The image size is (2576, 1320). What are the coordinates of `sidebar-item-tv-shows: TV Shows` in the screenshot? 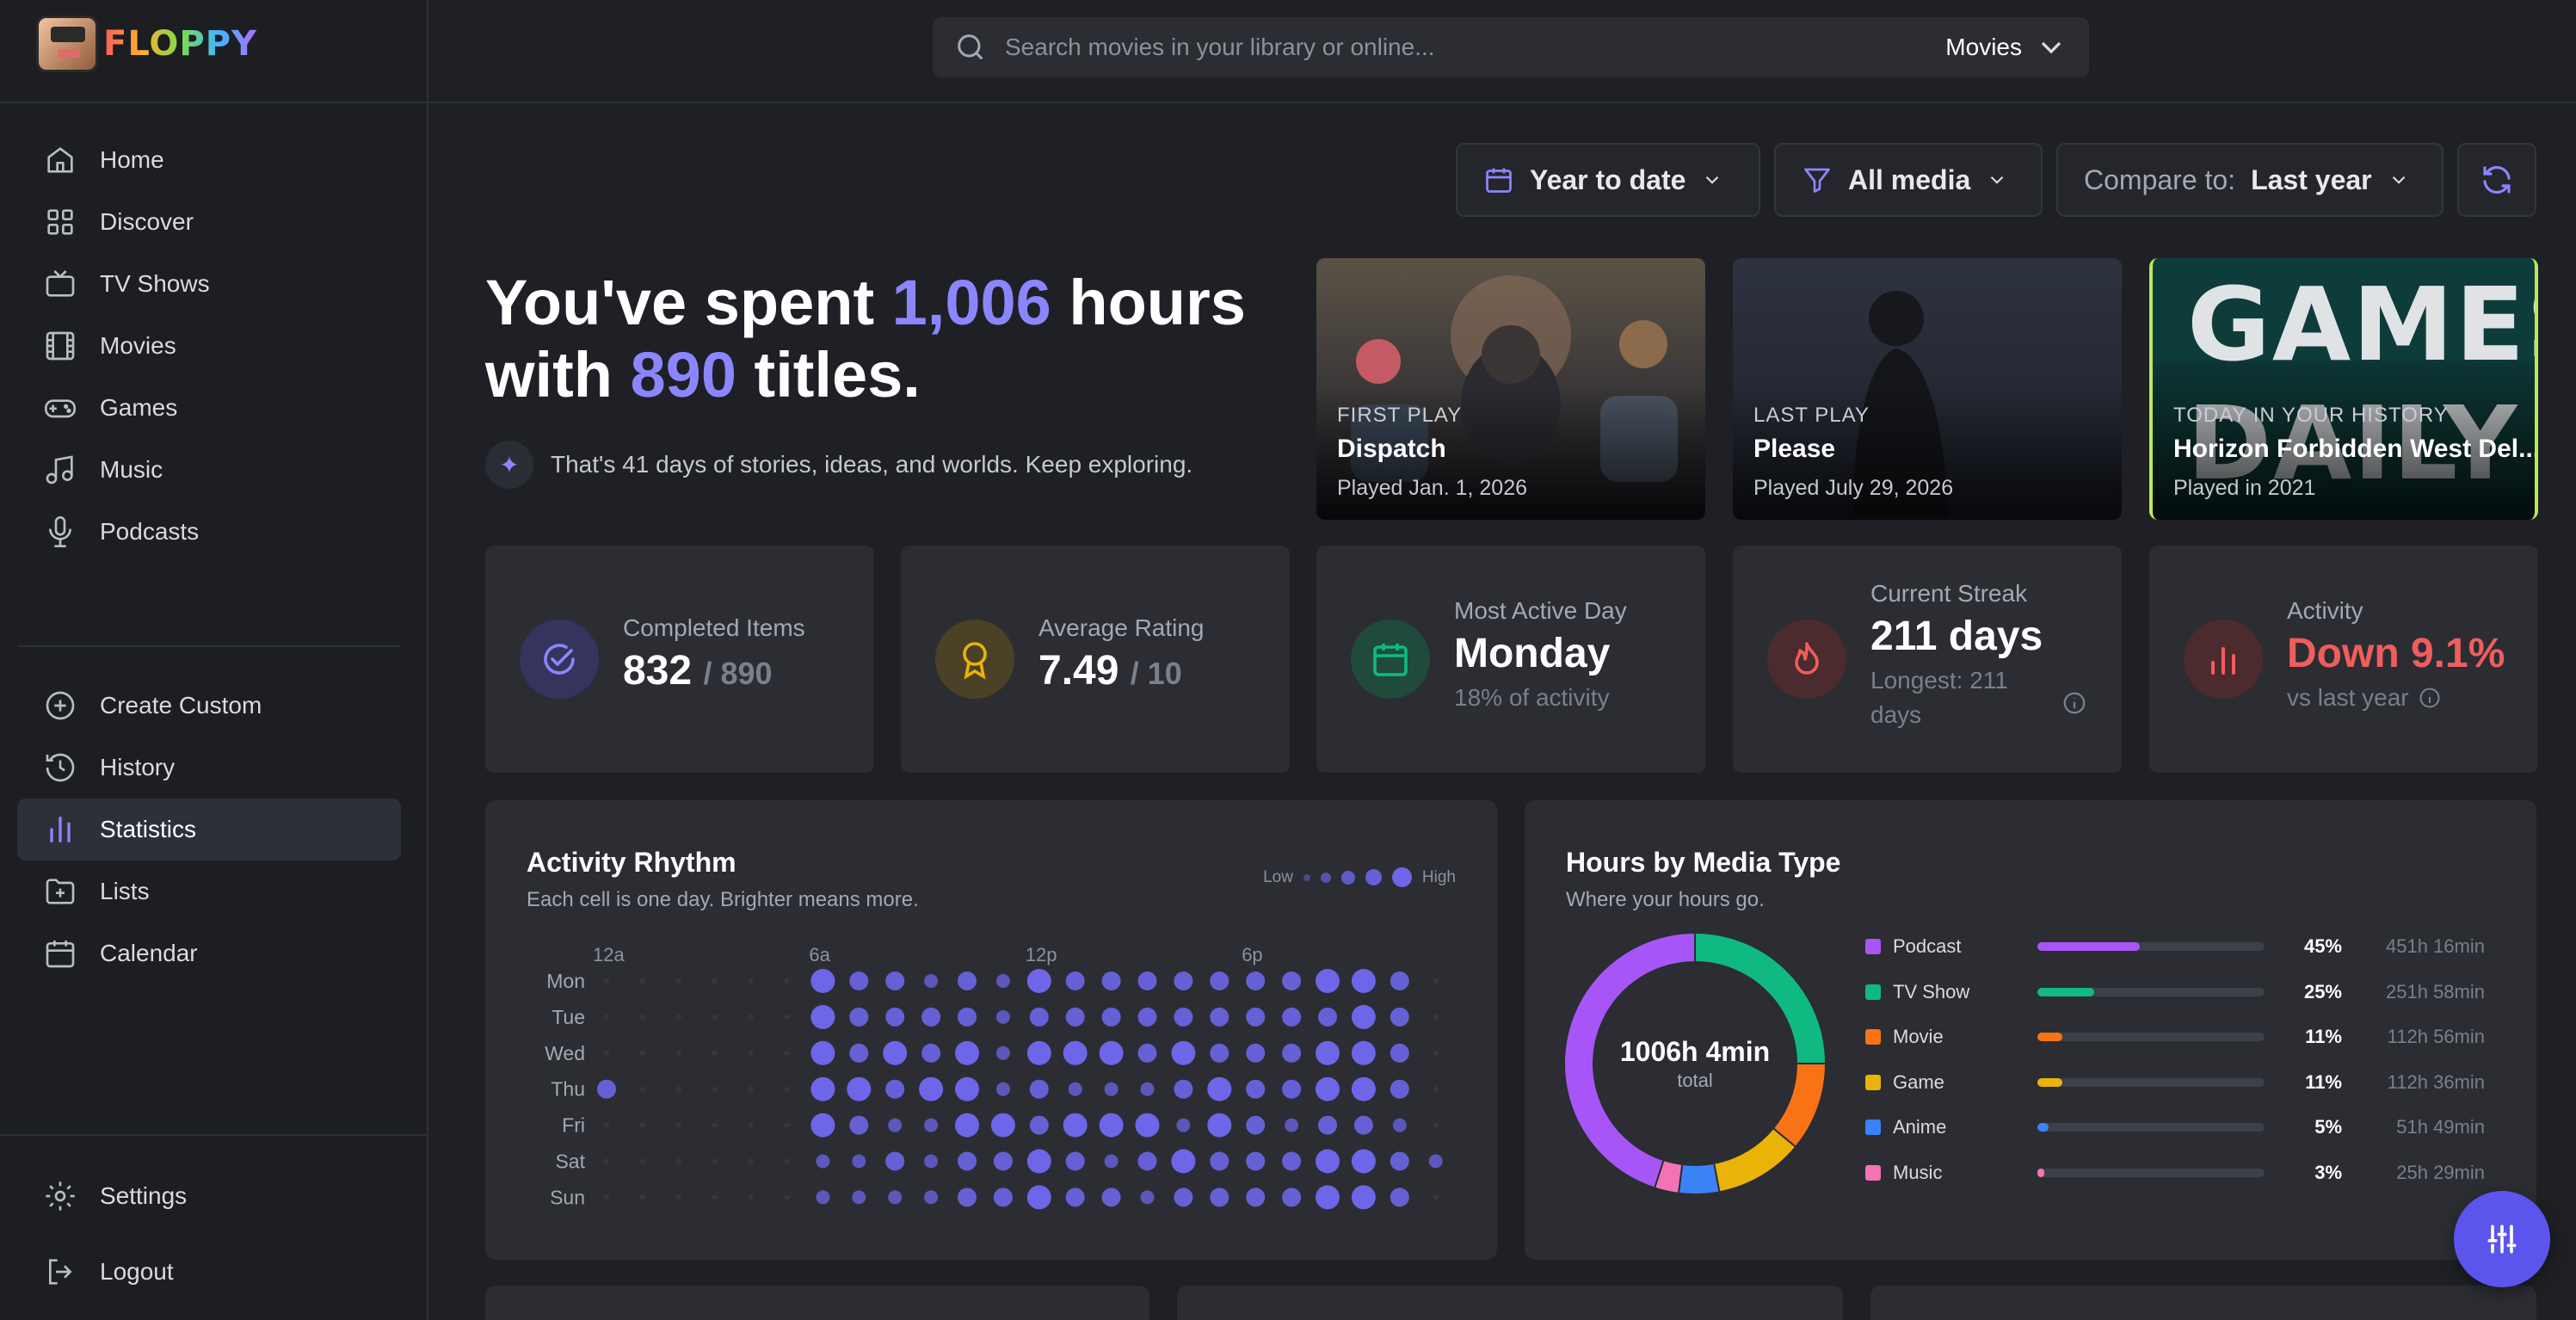 It's located at (209, 284).